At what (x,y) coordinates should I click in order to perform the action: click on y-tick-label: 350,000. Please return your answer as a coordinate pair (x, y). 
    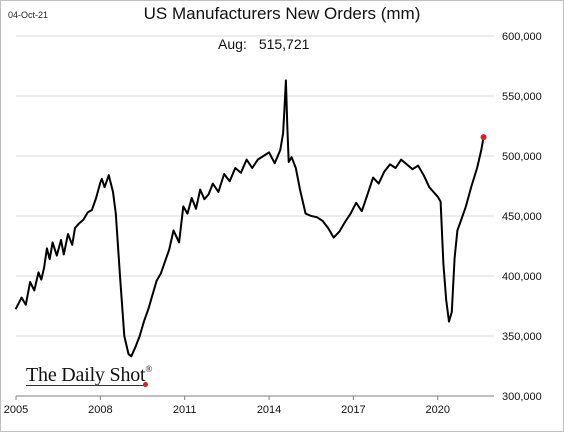
    Looking at the image, I should click on (522, 337).